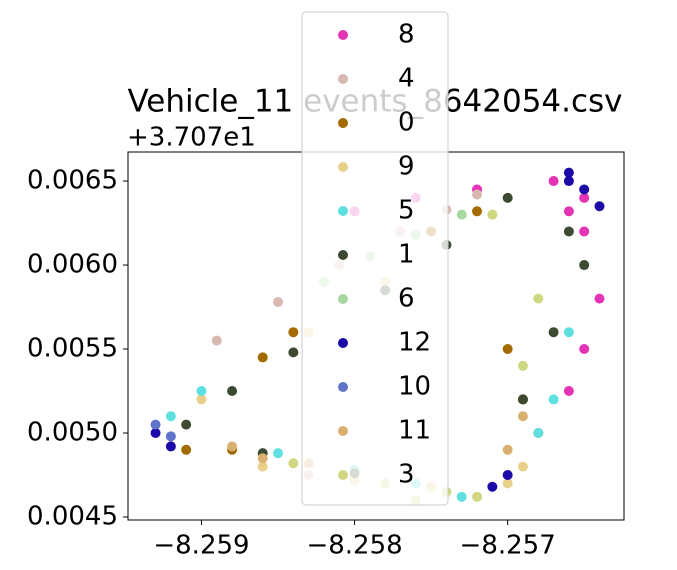 This screenshot has width=677, height=570. What do you see at coordinates (72, 349) in the screenshot?
I see `y-tick-label: 0.0055` at bounding box center [72, 349].